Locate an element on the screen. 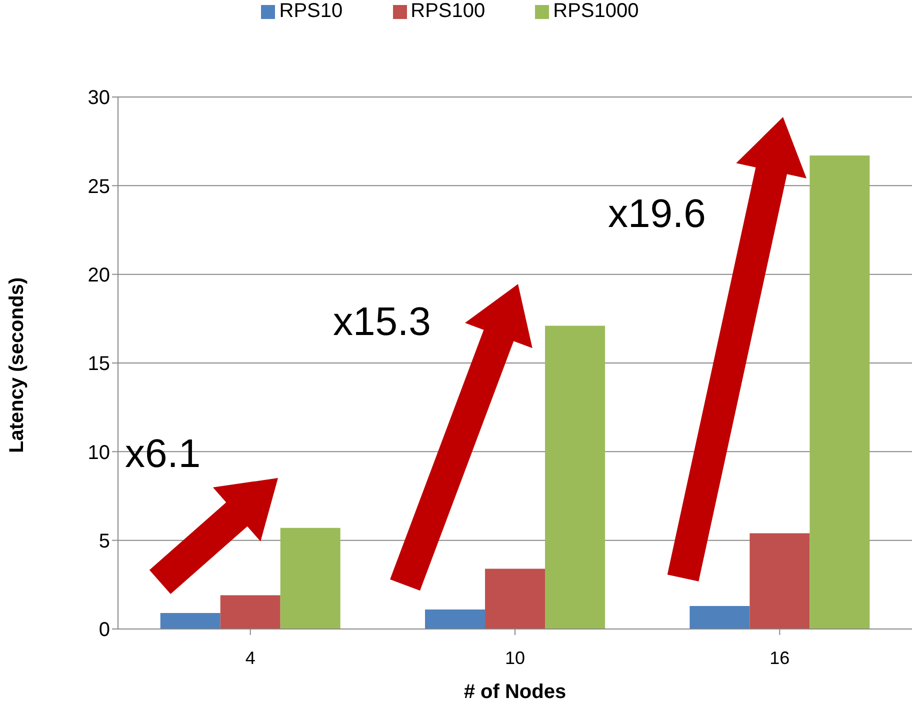  legend-label: RPS1000 is located at coordinates (596, 11).